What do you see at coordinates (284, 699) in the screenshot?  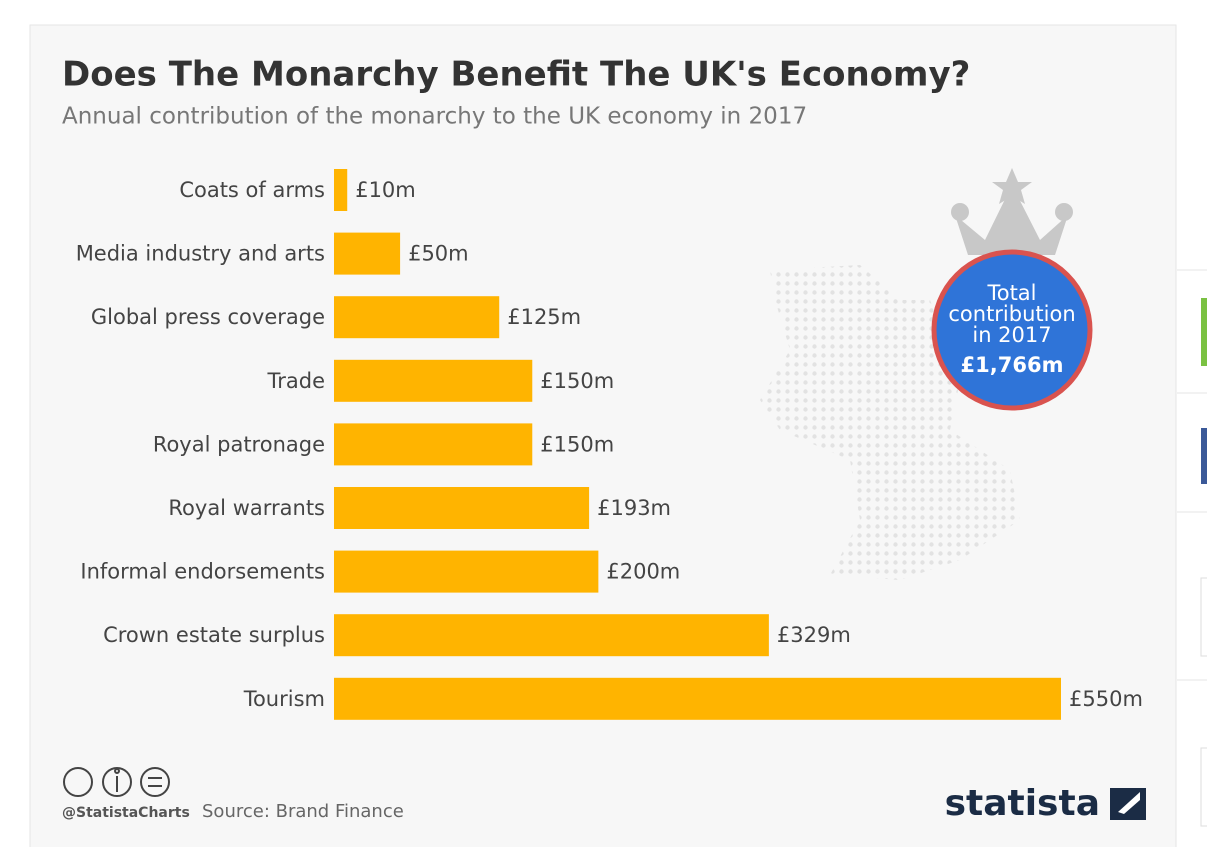 I see `category-label: Tourism` at bounding box center [284, 699].